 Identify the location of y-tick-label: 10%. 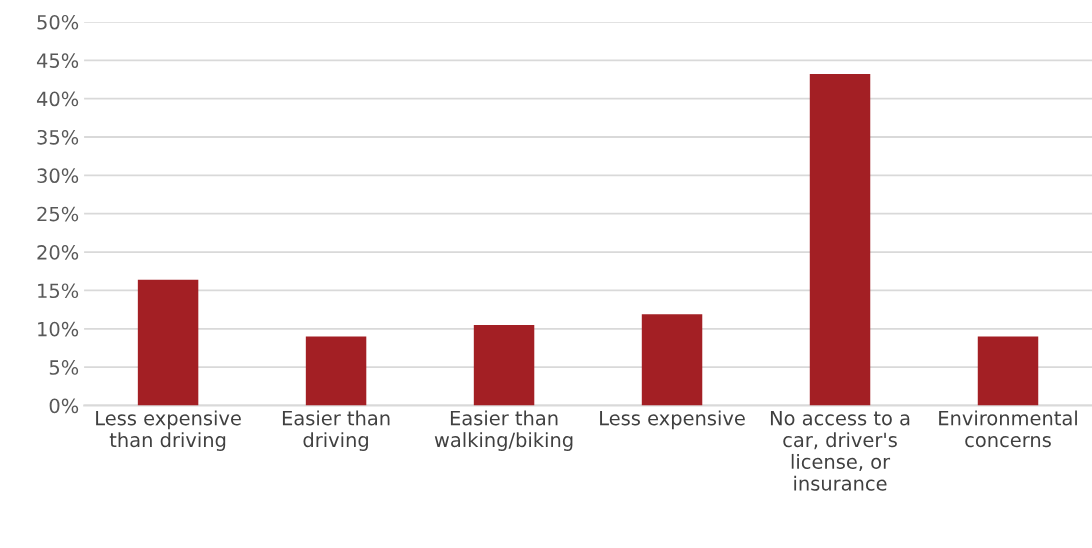
(58, 329).